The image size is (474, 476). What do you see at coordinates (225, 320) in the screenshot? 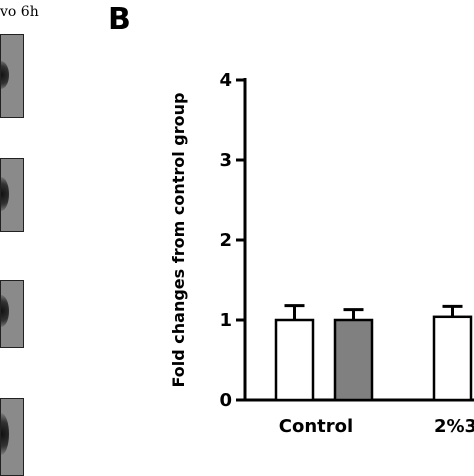
I see `y-tick-label: 1` at bounding box center [225, 320].